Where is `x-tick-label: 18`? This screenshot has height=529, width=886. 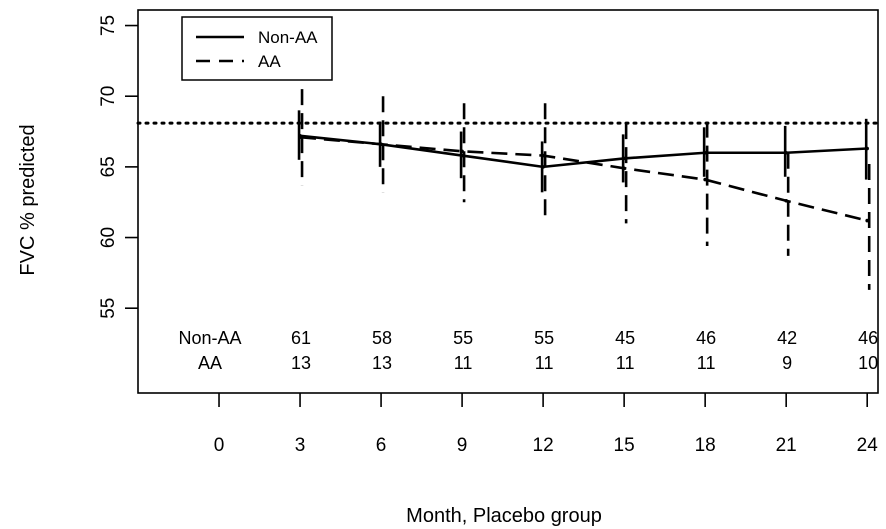
x-tick-label: 18 is located at coordinates (705, 445).